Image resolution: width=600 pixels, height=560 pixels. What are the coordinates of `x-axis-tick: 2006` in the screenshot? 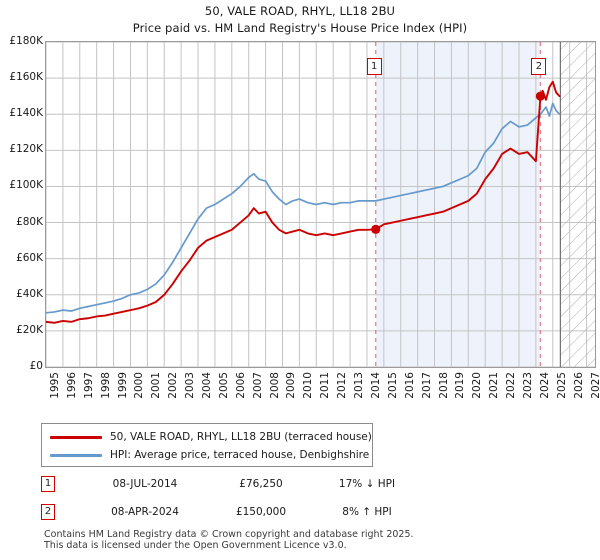 It's located at (240, 385).